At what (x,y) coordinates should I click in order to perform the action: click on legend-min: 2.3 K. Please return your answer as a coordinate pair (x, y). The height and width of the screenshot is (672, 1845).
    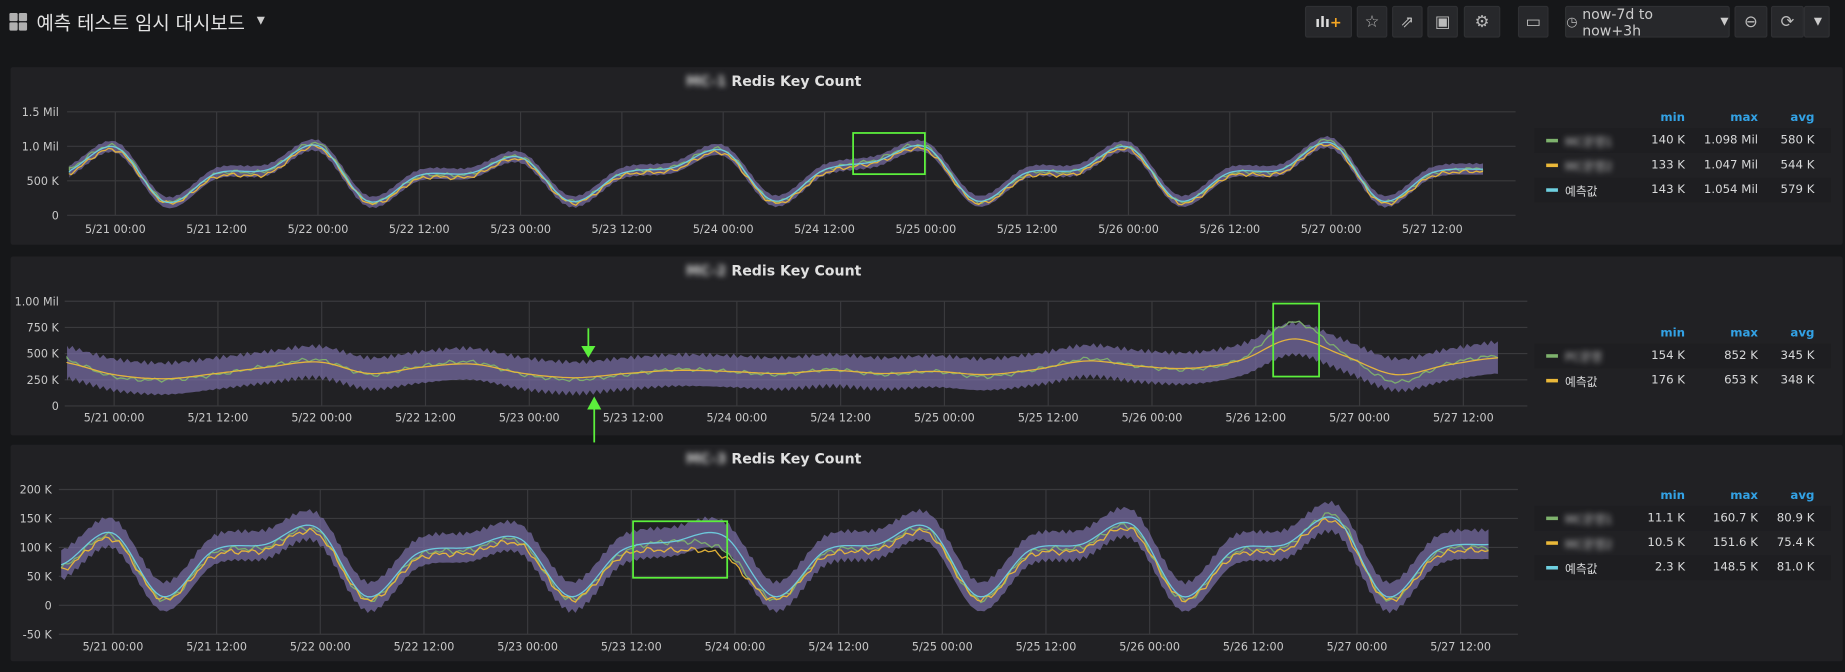
    Looking at the image, I should click on (1670, 568).